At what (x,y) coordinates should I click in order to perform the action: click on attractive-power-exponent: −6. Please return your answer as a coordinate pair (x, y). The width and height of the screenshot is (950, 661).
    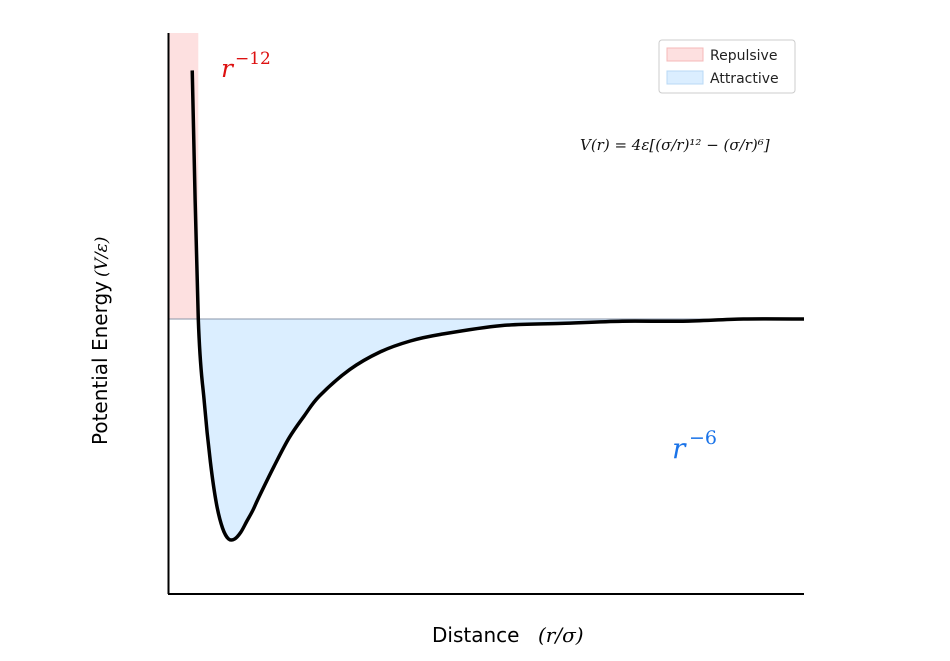
    Looking at the image, I should click on (703, 438).